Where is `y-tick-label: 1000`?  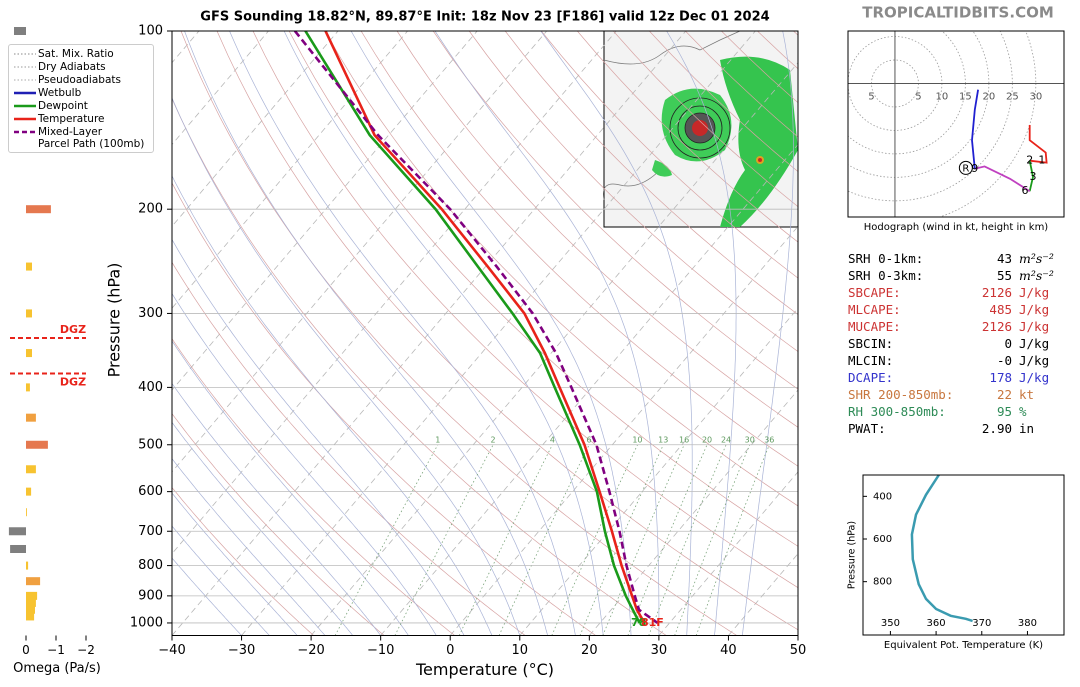 y-tick-label: 1000 is located at coordinates (146, 622).